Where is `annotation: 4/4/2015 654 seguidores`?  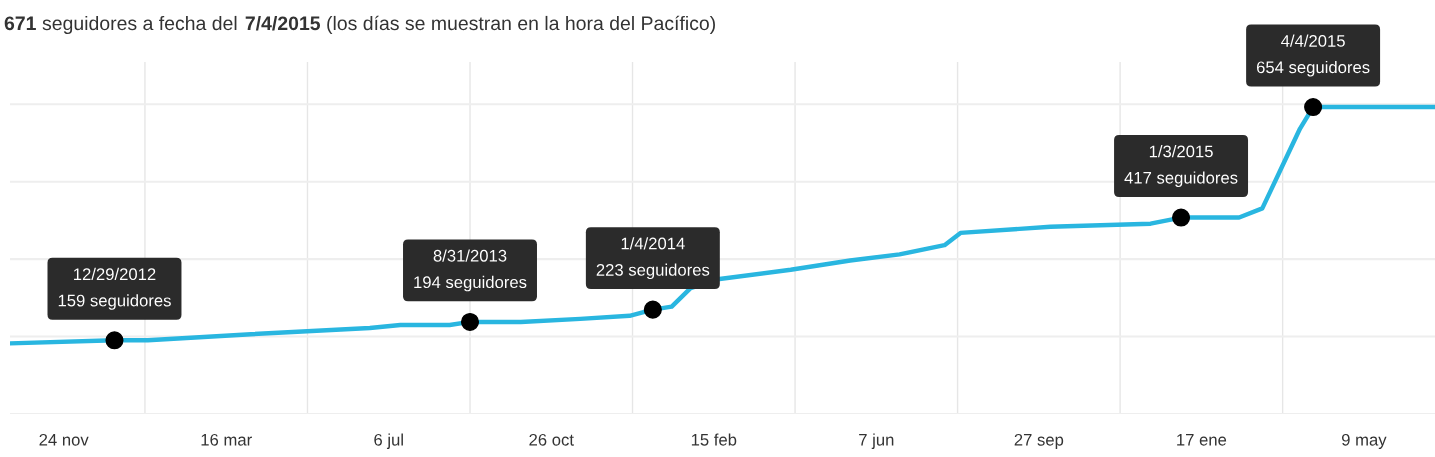
annotation: 4/4/2015 654 seguidores is located at coordinates (1313, 55).